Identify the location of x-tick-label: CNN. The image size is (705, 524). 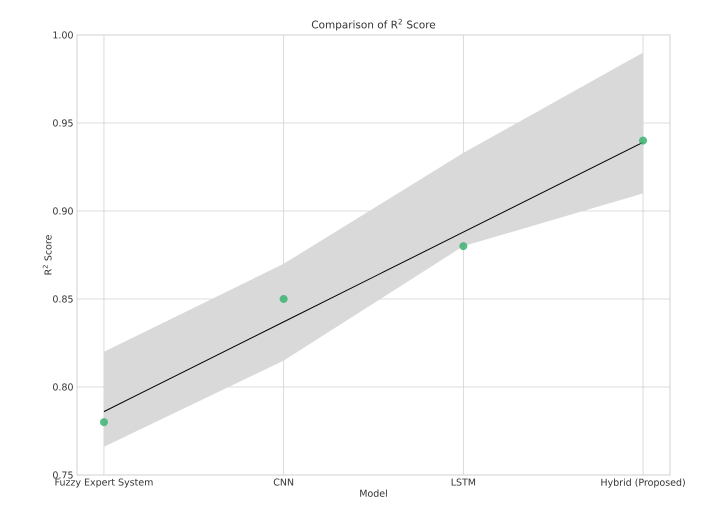
(284, 482).